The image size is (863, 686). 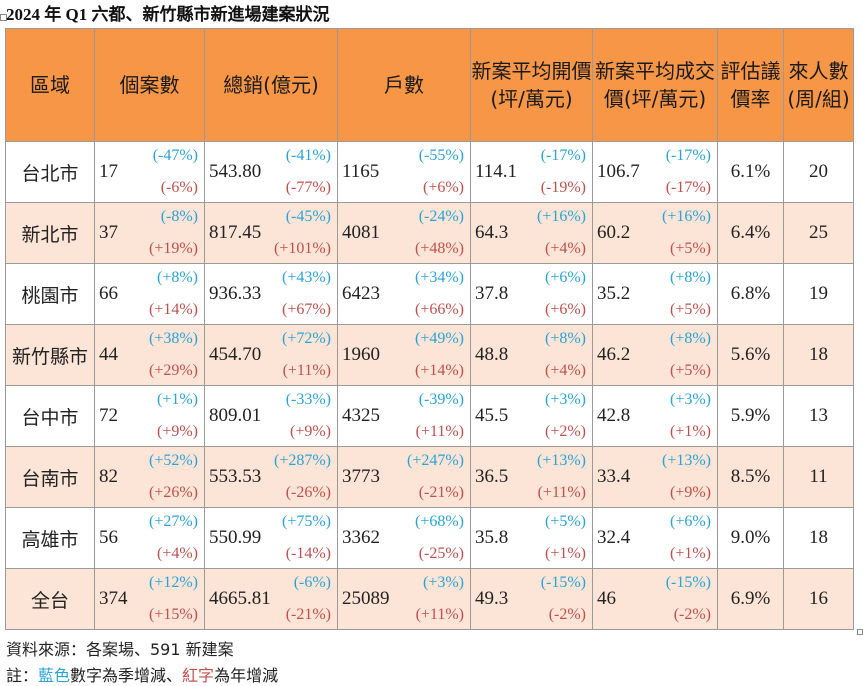 What do you see at coordinates (308, 187) in the screenshot?
I see `yearly-change: (-77%)` at bounding box center [308, 187].